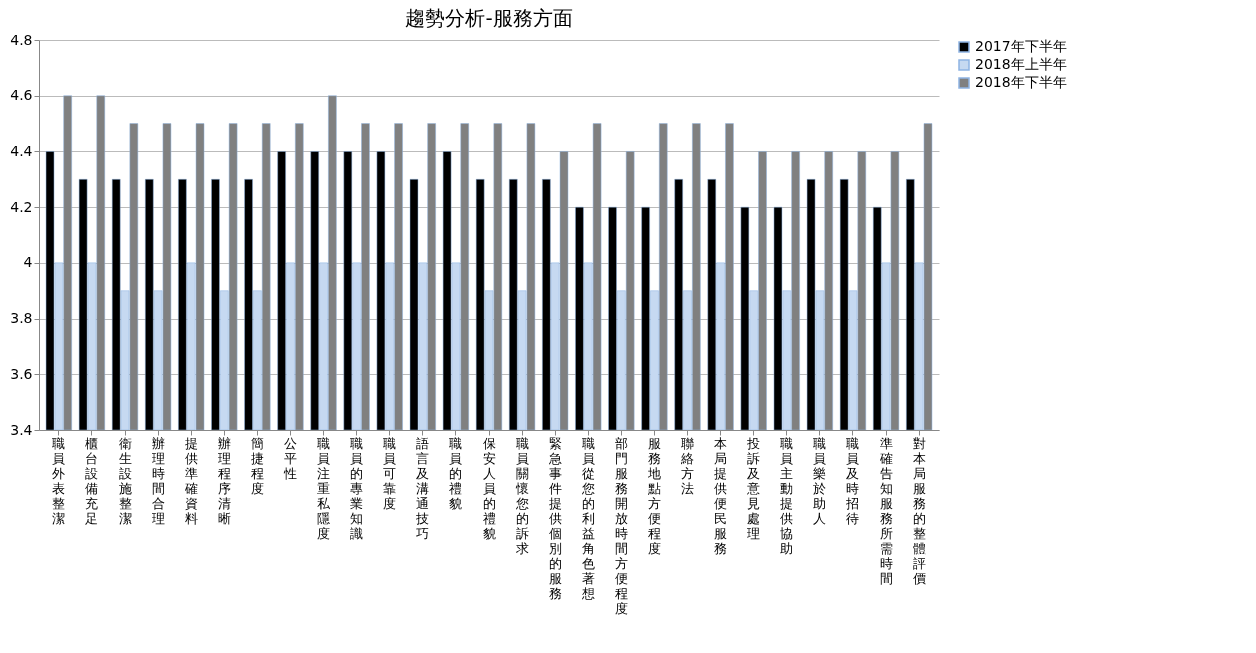 This screenshot has height=653, width=1256. What do you see at coordinates (886, 510) in the screenshot?
I see `category-label: 準確告知服務所需時間` at bounding box center [886, 510].